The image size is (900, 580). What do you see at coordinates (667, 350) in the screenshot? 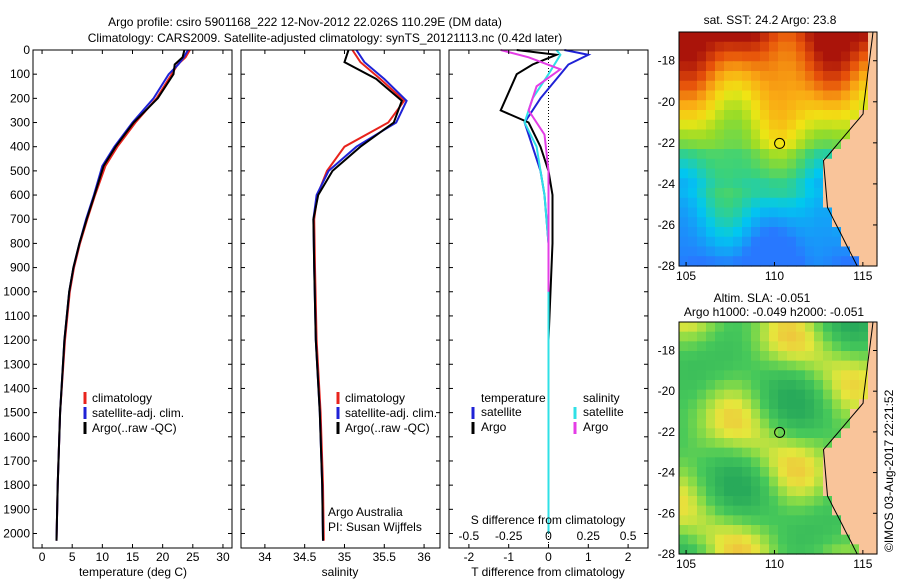
I see `map-y-tick-label: -18` at bounding box center [667, 350].